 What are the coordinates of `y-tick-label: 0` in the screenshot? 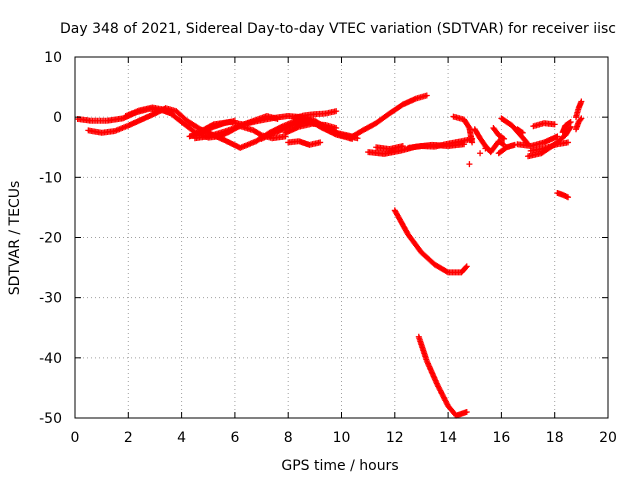 It's located at (57, 118).